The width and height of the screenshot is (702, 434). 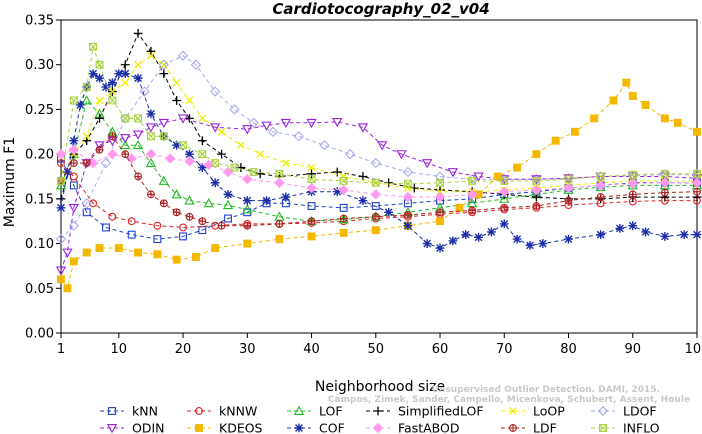 I want to click on y-tick-label: 0.00, so click(x=39, y=334).